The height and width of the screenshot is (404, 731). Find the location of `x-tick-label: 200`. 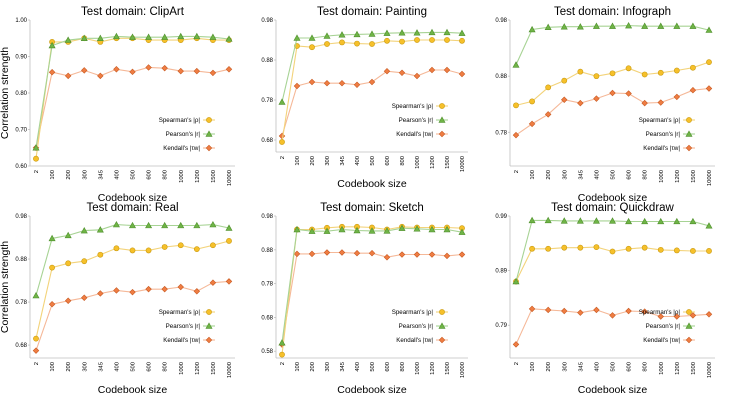

x-tick-label: 200 is located at coordinates (69, 175).